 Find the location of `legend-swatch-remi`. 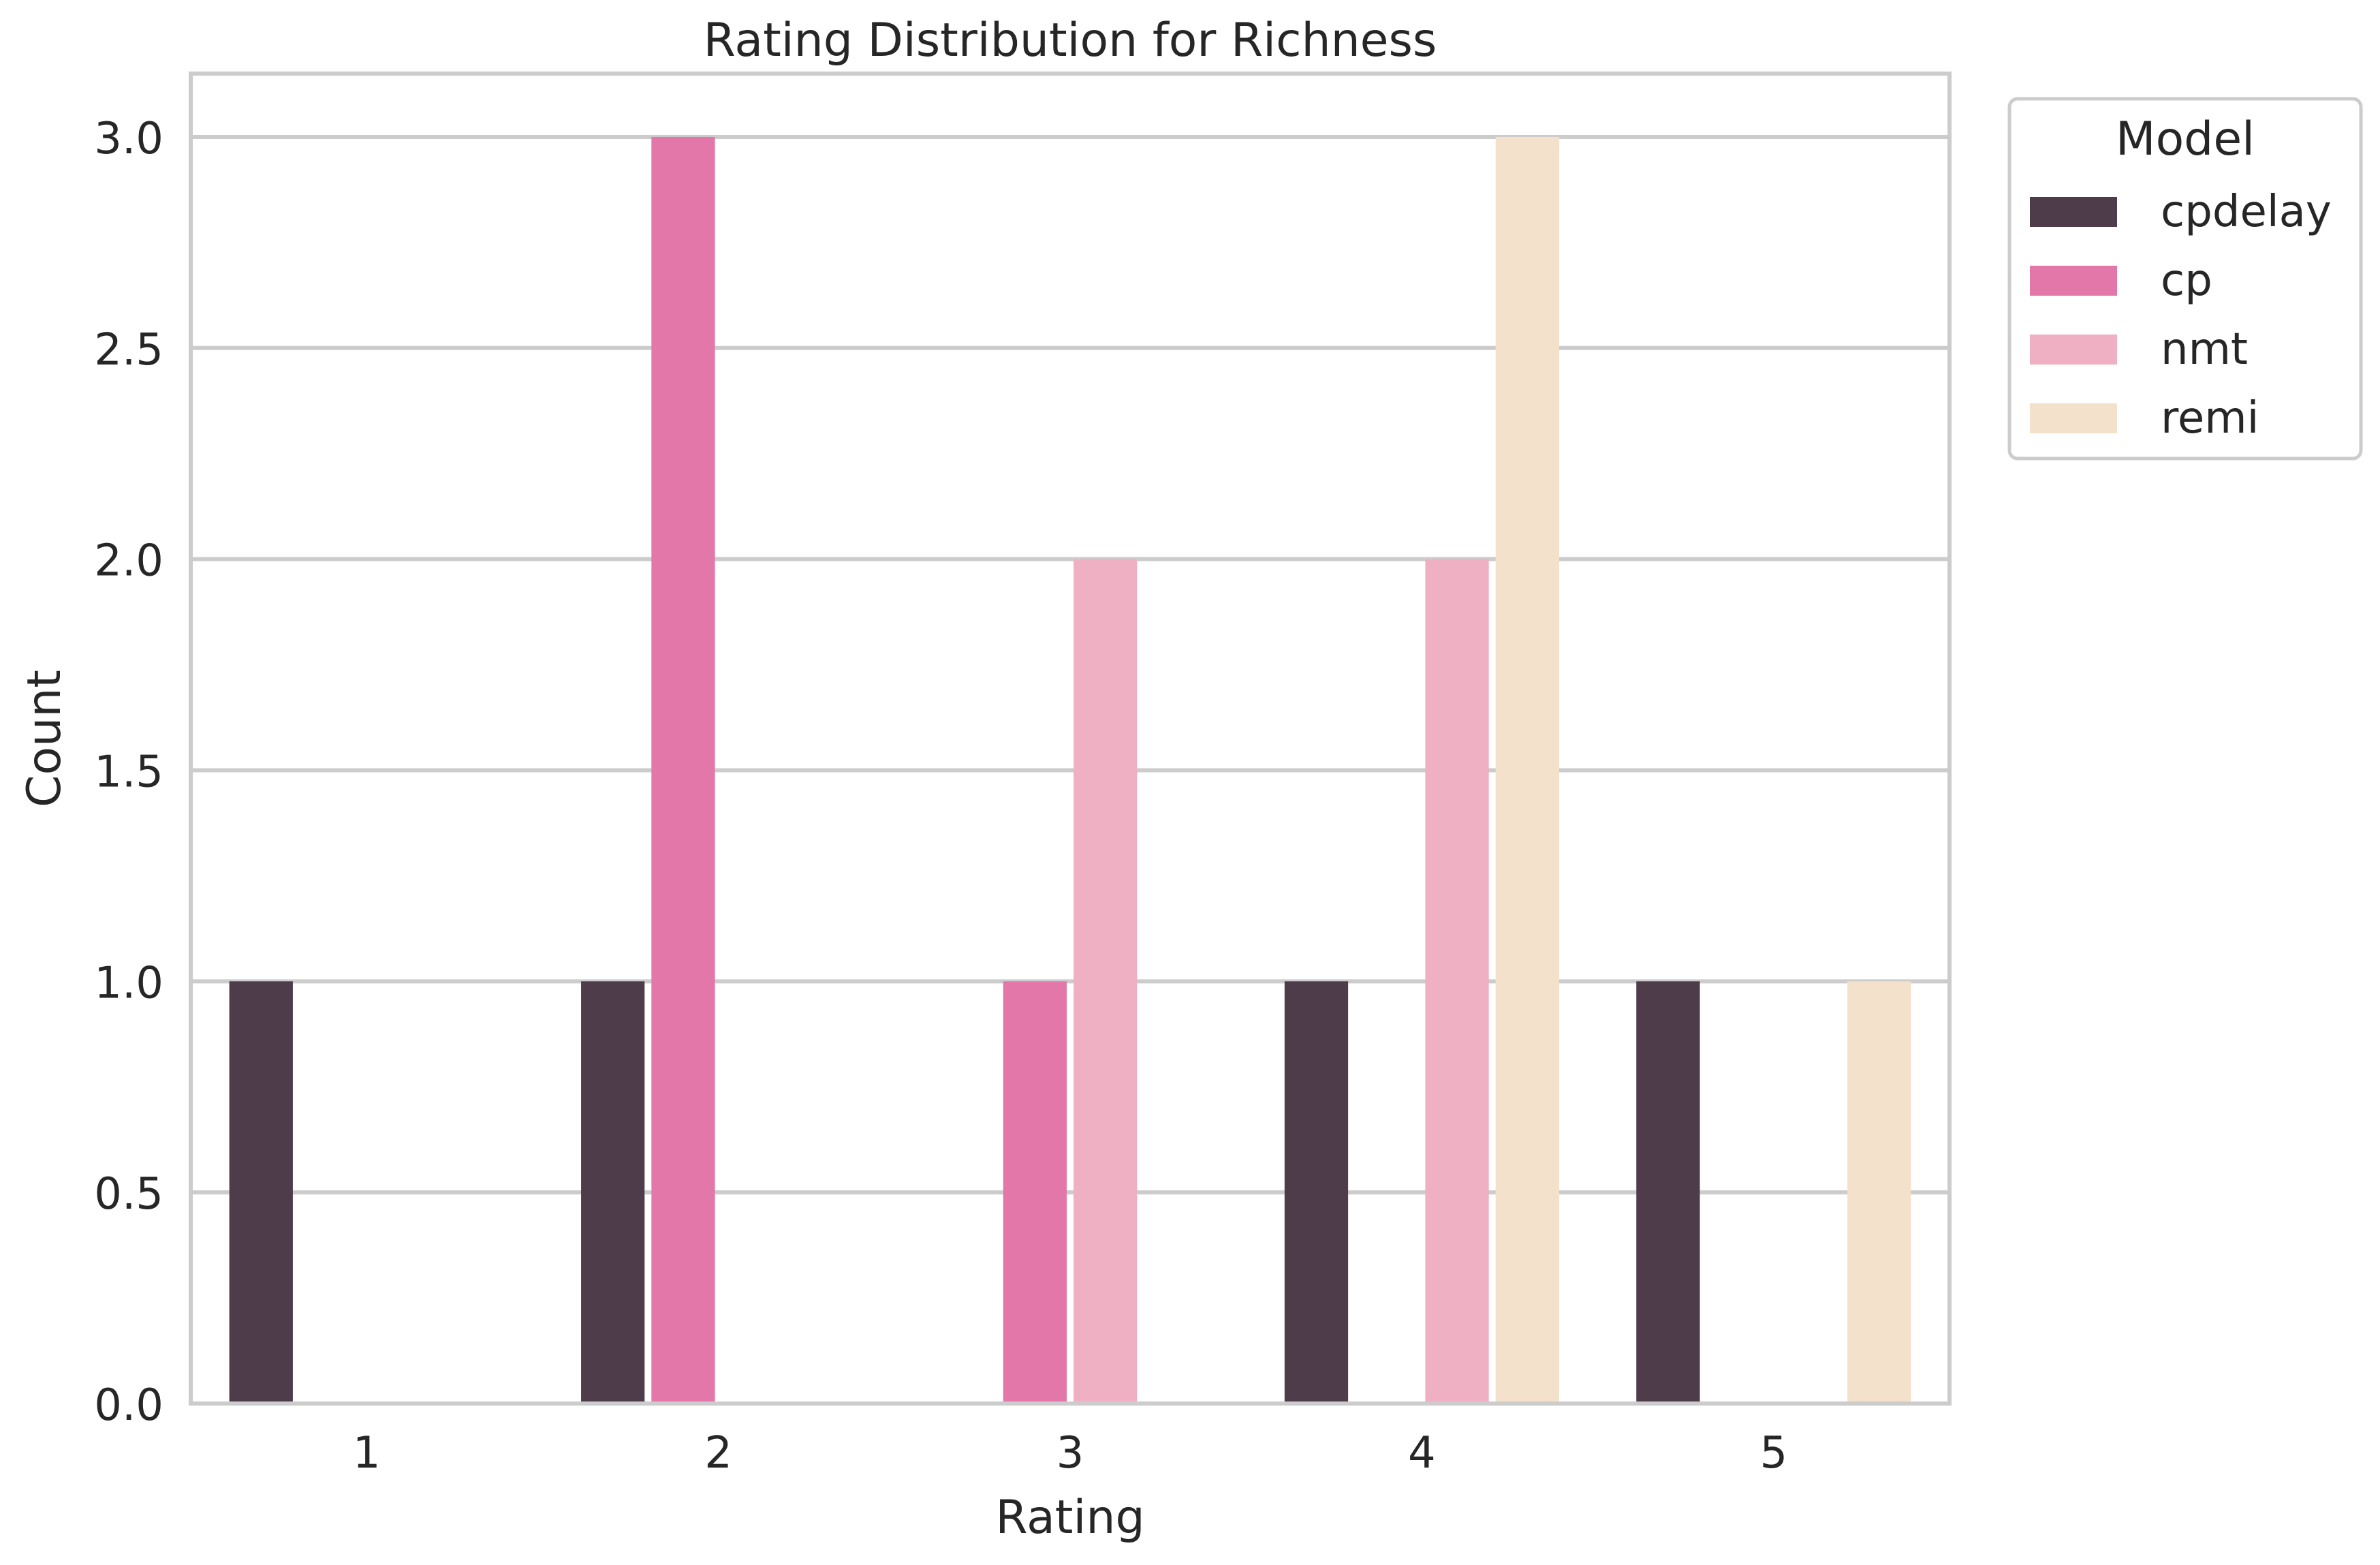

legend-swatch-remi is located at coordinates (2073, 418).